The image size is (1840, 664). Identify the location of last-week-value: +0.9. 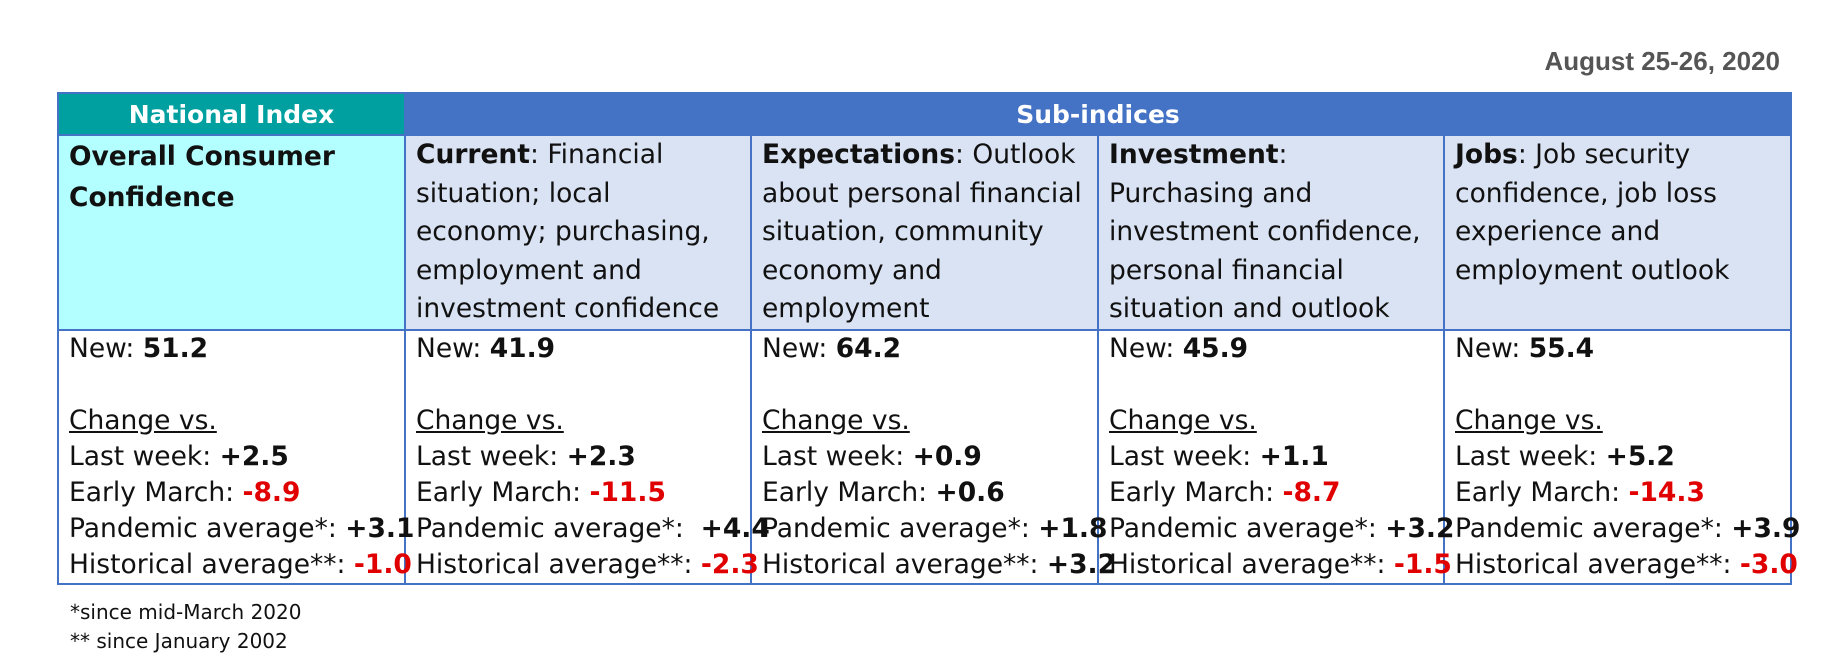
(947, 456).